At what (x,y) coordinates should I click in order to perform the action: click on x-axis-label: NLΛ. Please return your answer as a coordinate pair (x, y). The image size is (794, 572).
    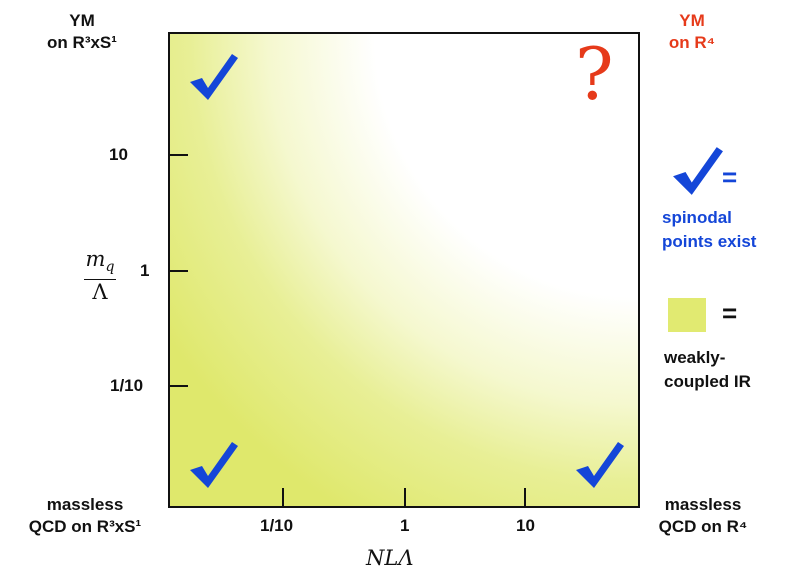
    Looking at the image, I should click on (390, 558).